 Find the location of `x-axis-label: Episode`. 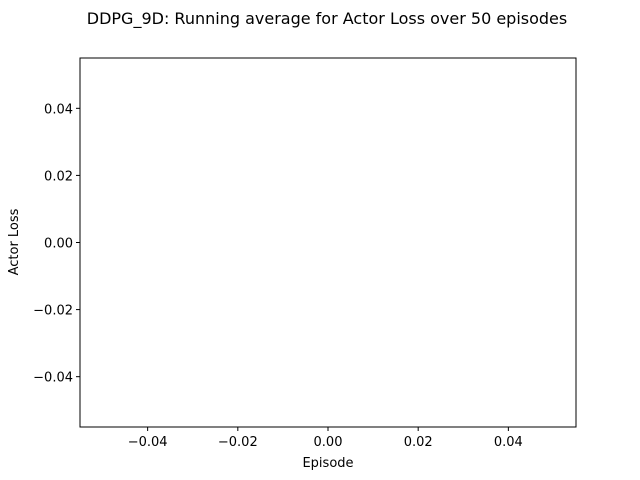

x-axis-label: Episode is located at coordinates (327, 463).